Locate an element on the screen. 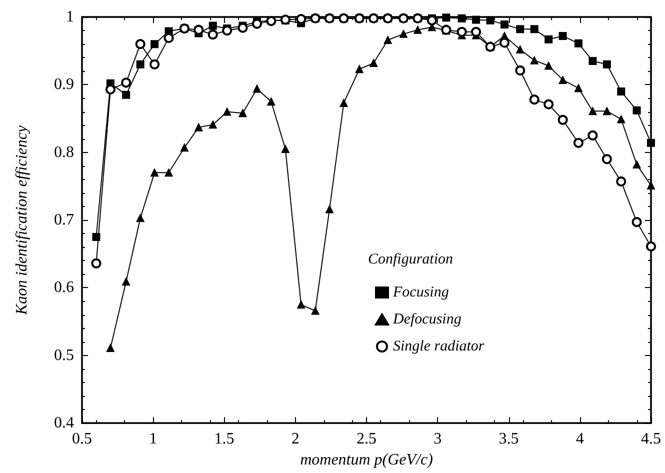  x-tick-label: 3 is located at coordinates (438, 439).